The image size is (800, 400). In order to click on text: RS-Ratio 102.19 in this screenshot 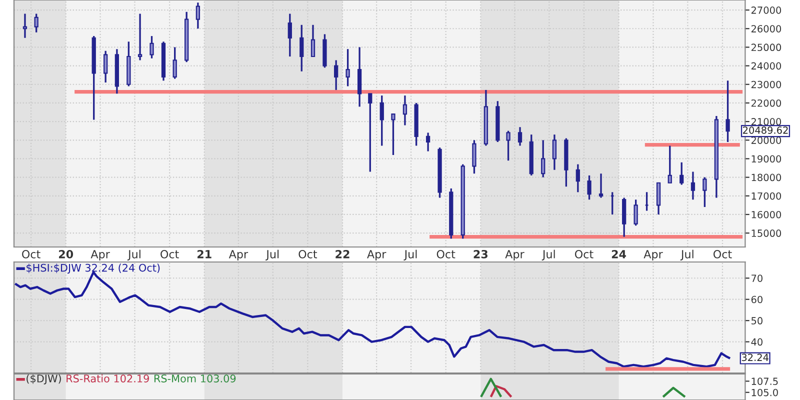, I will do `click(107, 378)`.